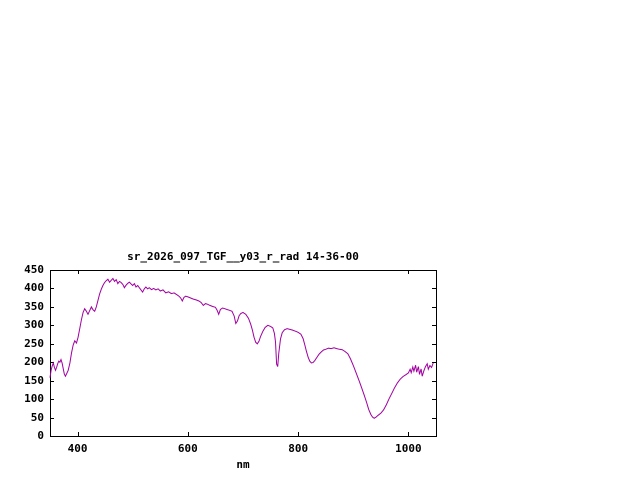 The height and width of the screenshot is (480, 640). Describe the element at coordinates (34, 325) in the screenshot. I see `y-tick-label: 300` at that location.